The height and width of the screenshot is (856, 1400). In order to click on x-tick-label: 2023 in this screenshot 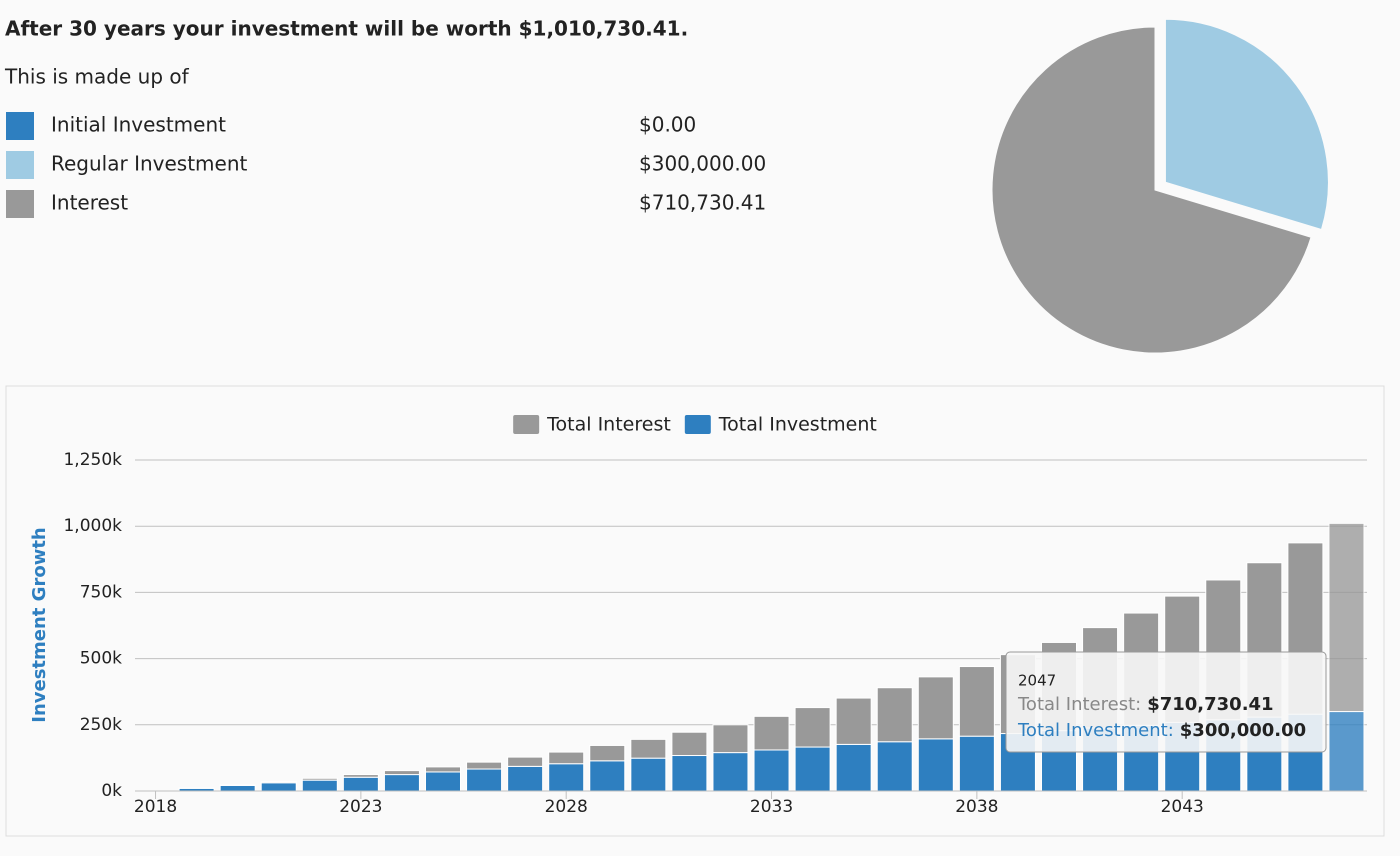, I will do `click(360, 807)`.